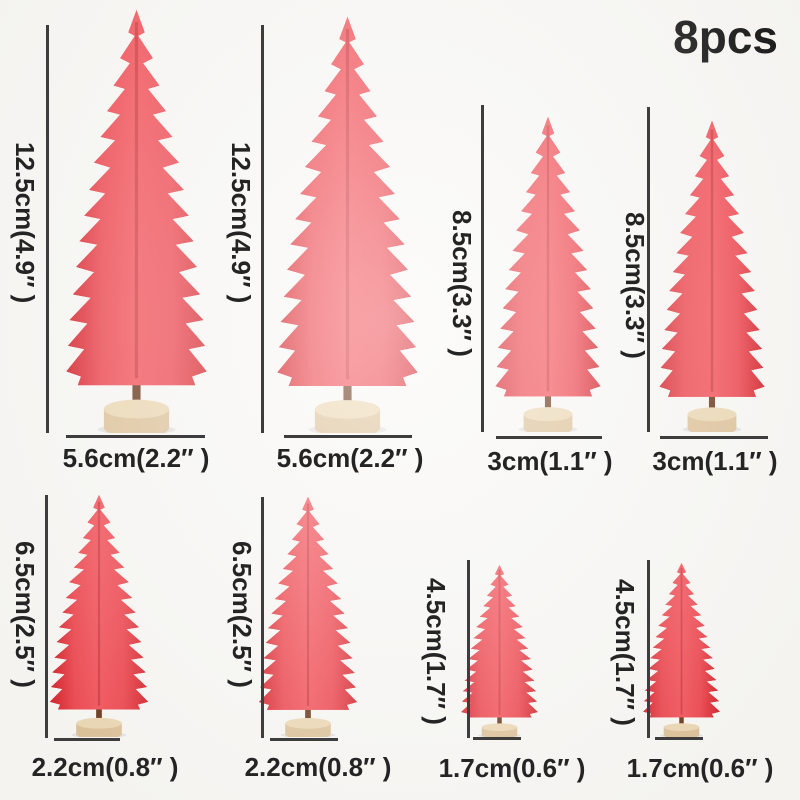 The image size is (800, 800). What do you see at coordinates (725, 37) in the screenshot?
I see `piece-count-badge: 8pcs` at bounding box center [725, 37].